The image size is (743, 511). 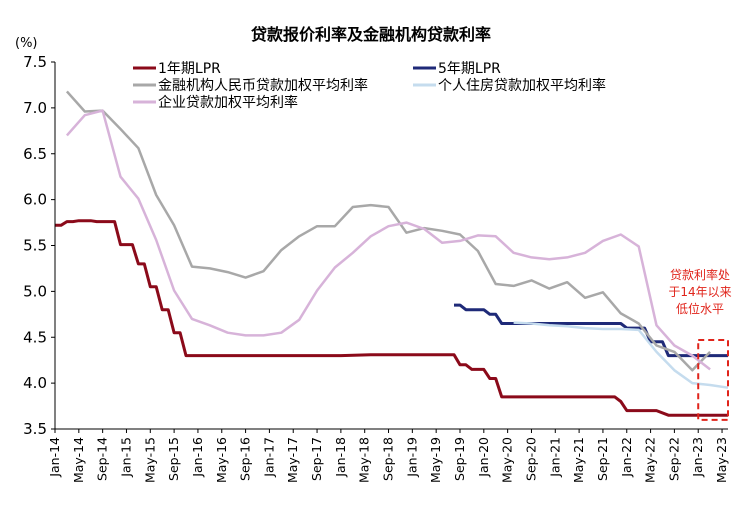 I want to click on x-tick-label: Jan-16, so click(x=197, y=457).